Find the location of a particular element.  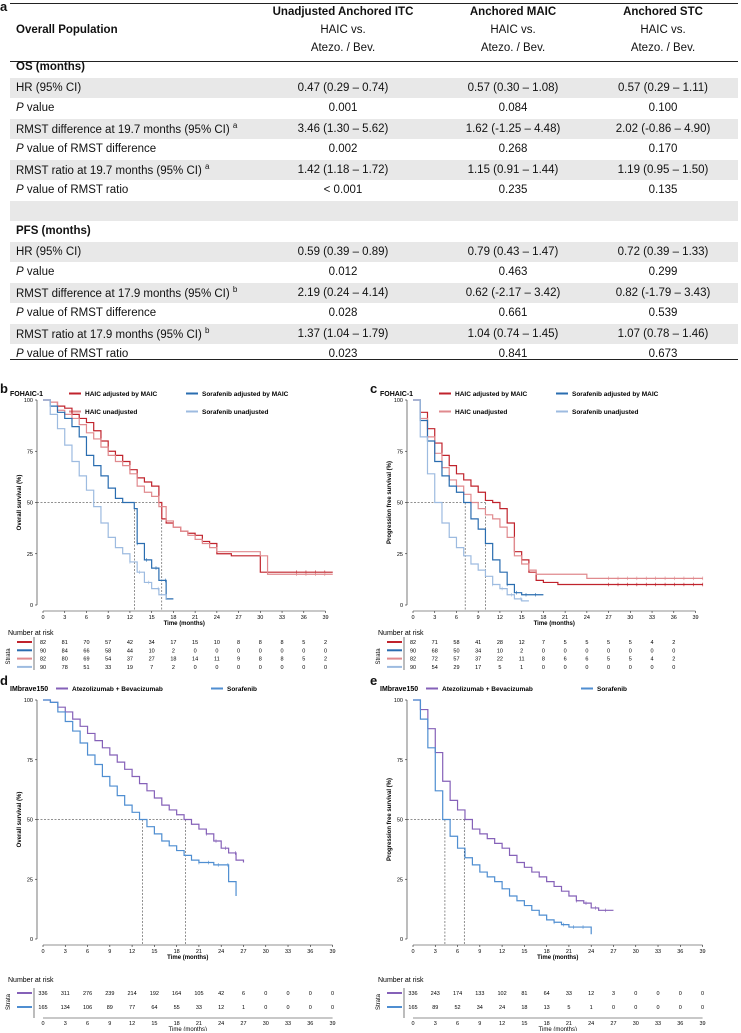

risk-count: 82 is located at coordinates (413, 643).